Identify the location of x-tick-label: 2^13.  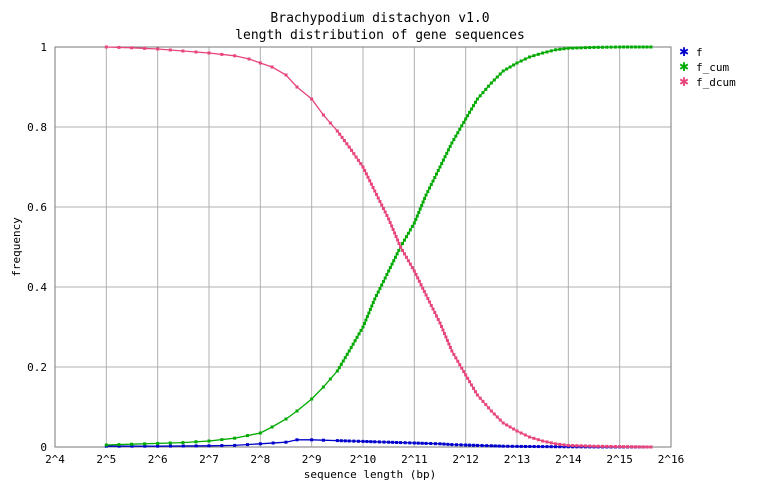
(517, 459).